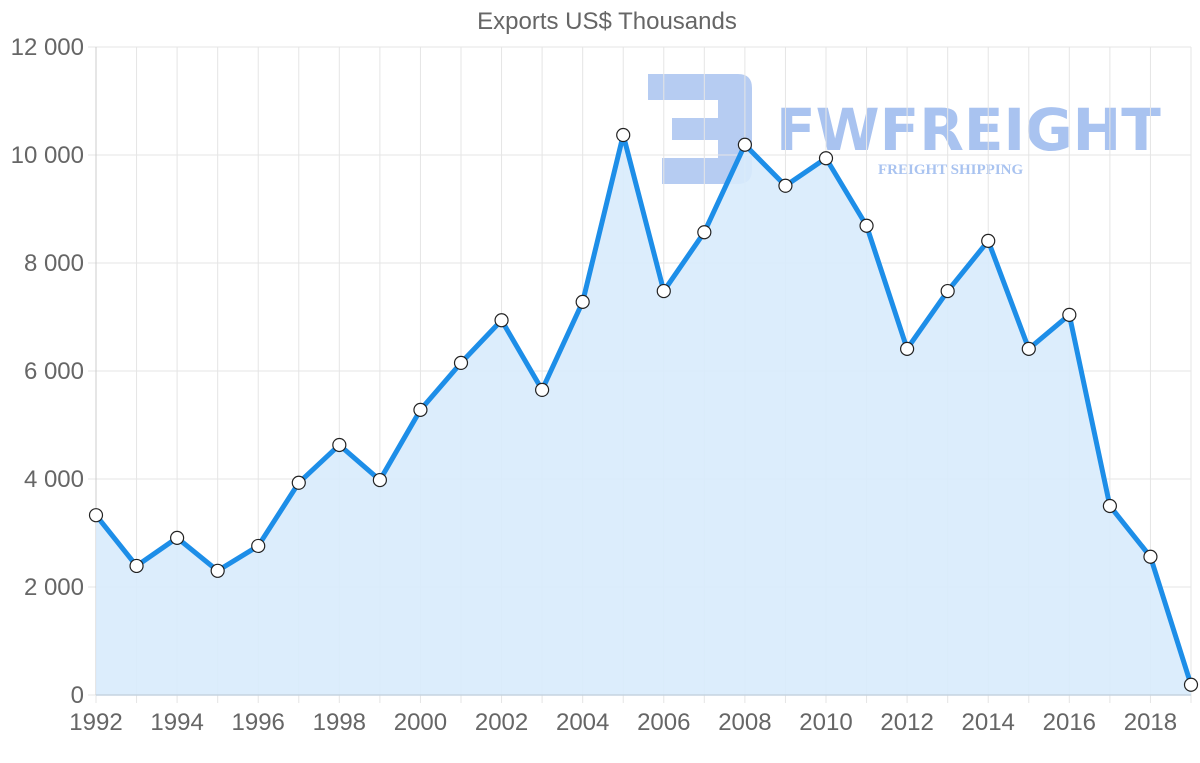 This screenshot has width=1200, height=763. Describe the element at coordinates (825, 722) in the screenshot. I see `x-tick-label: 2010` at that location.